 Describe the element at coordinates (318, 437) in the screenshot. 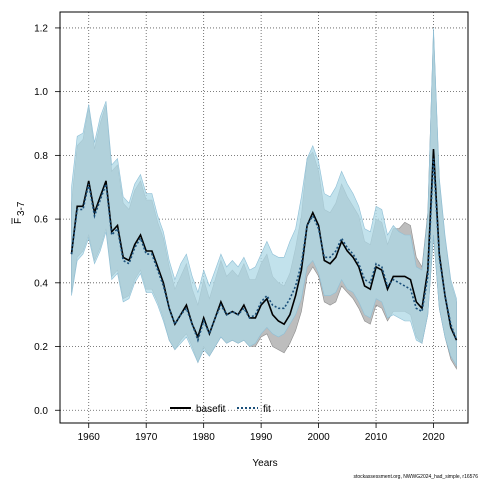

I see `x-tick-label-2000: 2000` at that location.